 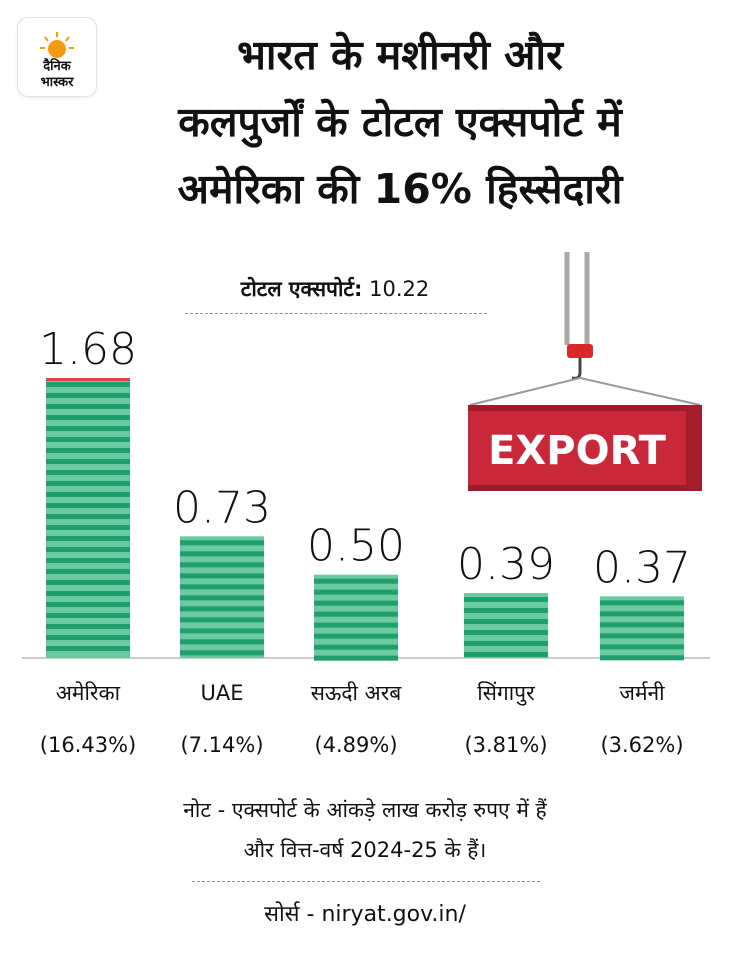 I want to click on category-label-1: अमेरिका, so click(x=88, y=693).